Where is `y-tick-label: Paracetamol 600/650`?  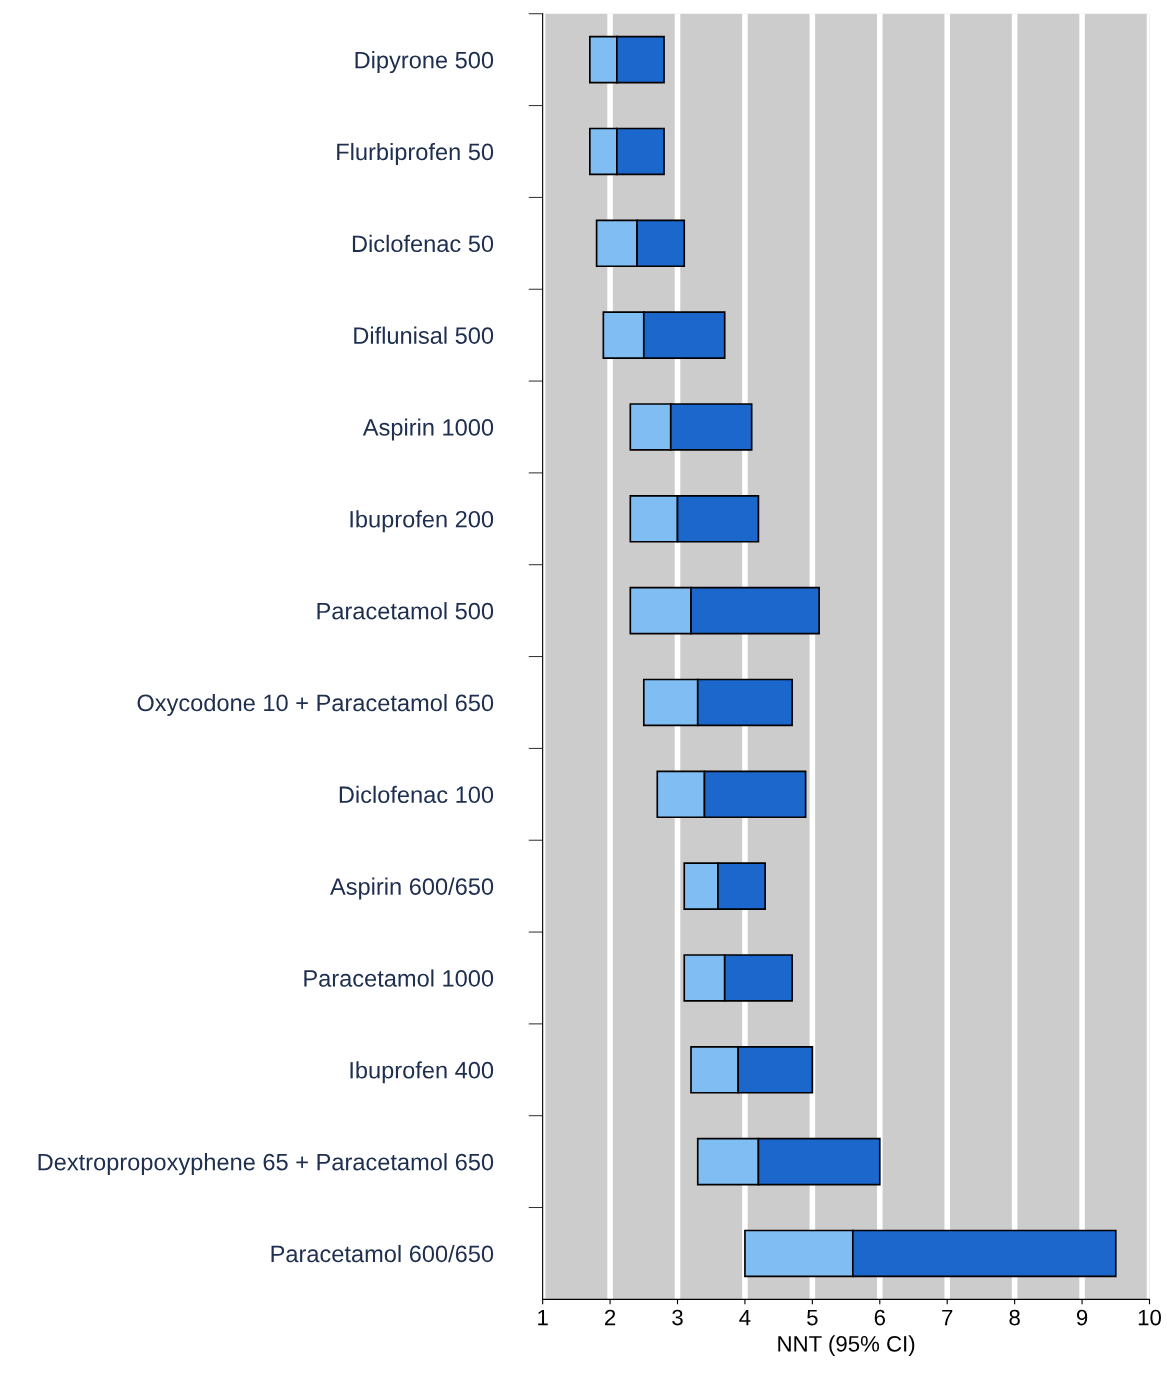 y-tick-label: Paracetamol 600/650 is located at coordinates (382, 1253).